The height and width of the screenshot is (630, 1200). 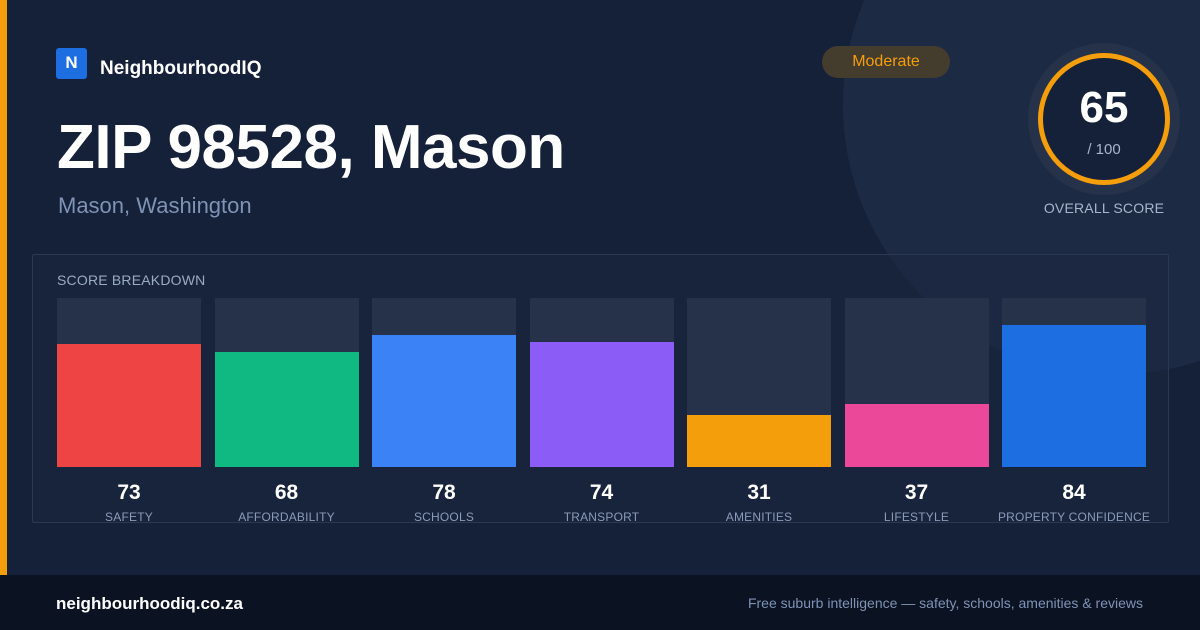 I want to click on bar-property-confidence: 84 PROPERTY CONFIDENCE, so click(x=1074, y=411).